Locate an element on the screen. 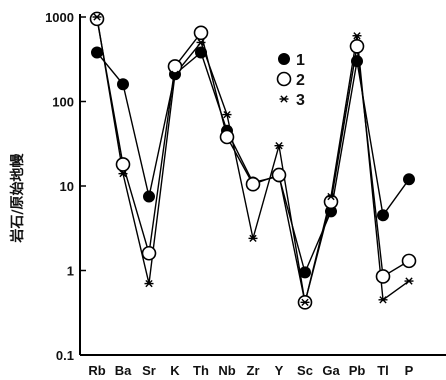  legend-item-1: 1 is located at coordinates (291, 60).